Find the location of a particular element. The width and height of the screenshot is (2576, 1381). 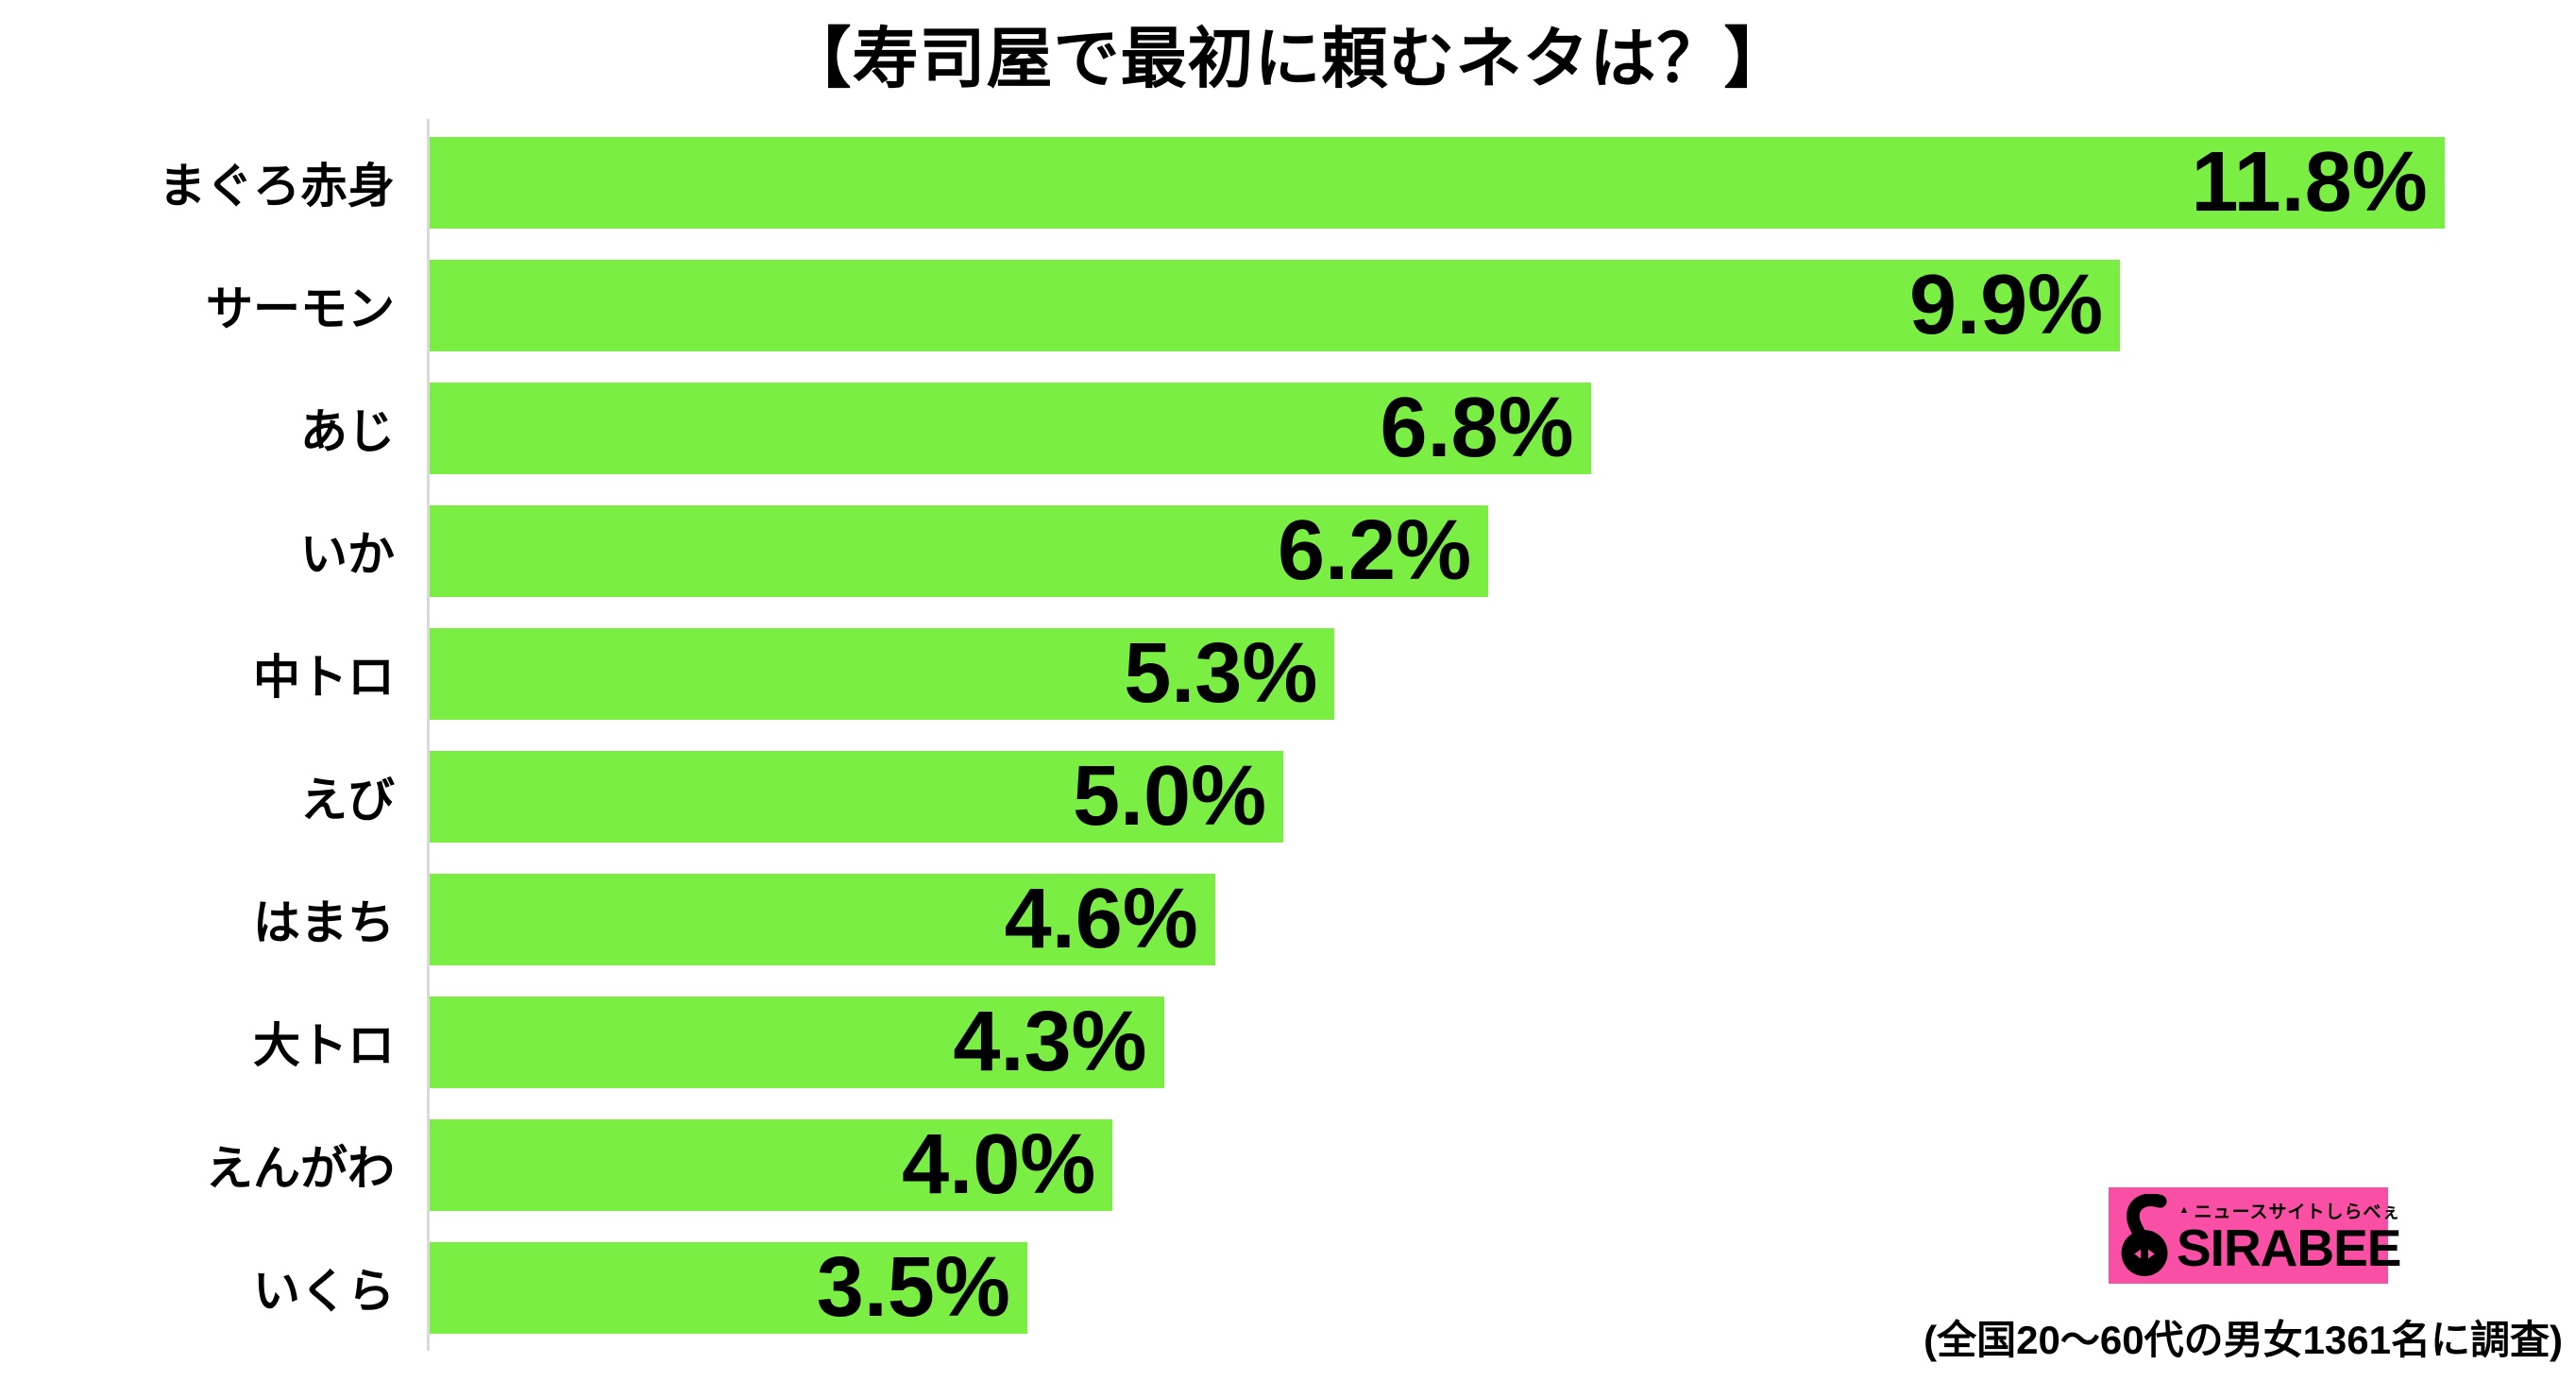

category-label: はまち is located at coordinates (324, 922).